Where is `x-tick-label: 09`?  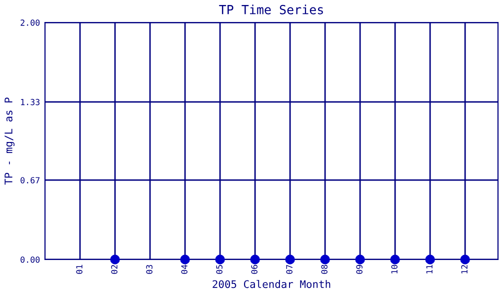 x-tick-label: 09 is located at coordinates (359, 269).